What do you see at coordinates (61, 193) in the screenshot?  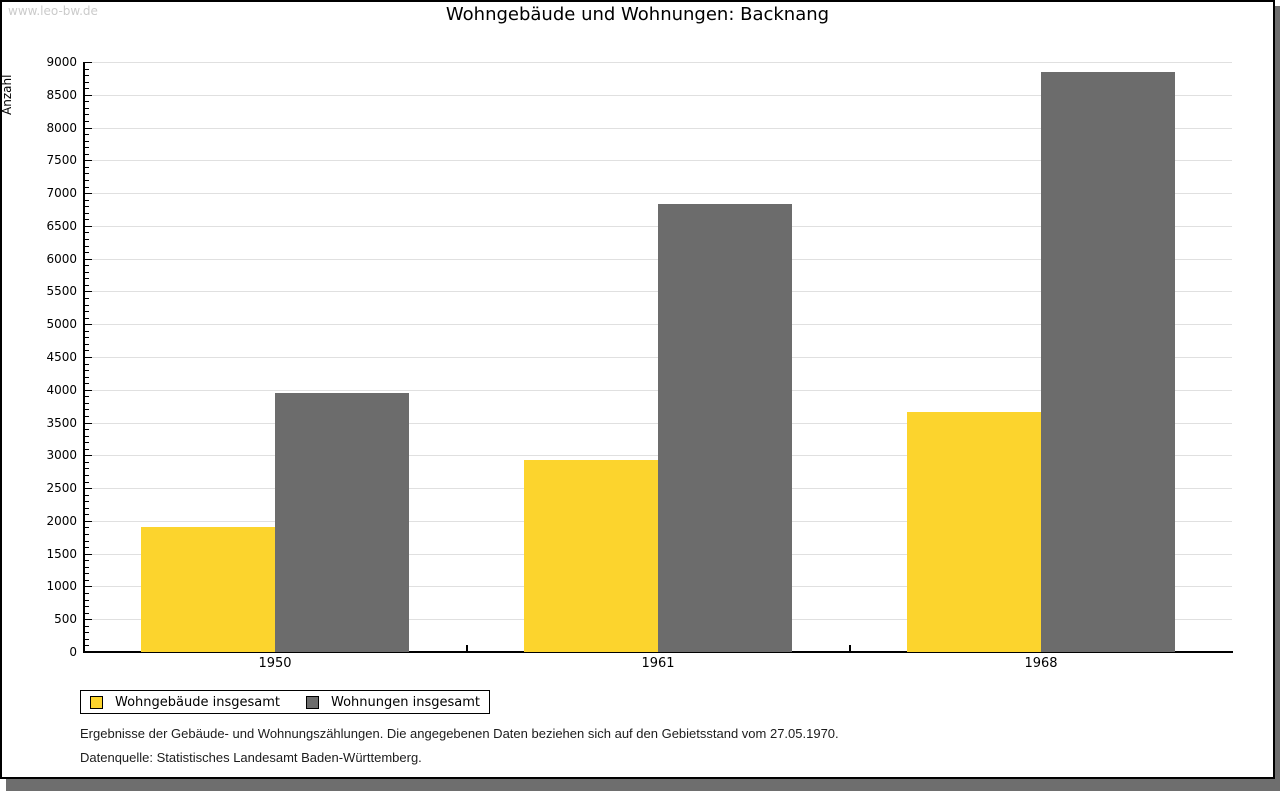 I see `y-tick-label: 7000` at bounding box center [61, 193].